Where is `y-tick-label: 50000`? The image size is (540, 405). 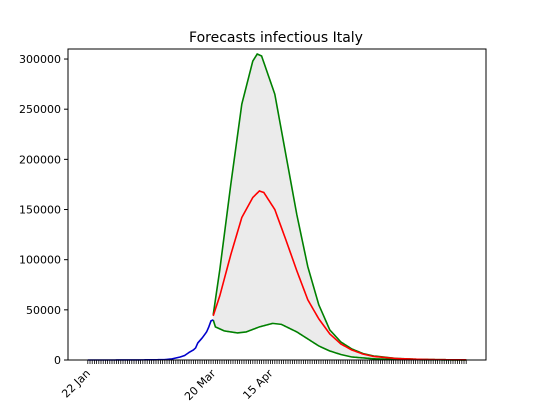 y-tick-label: 50000 is located at coordinates (43, 310).